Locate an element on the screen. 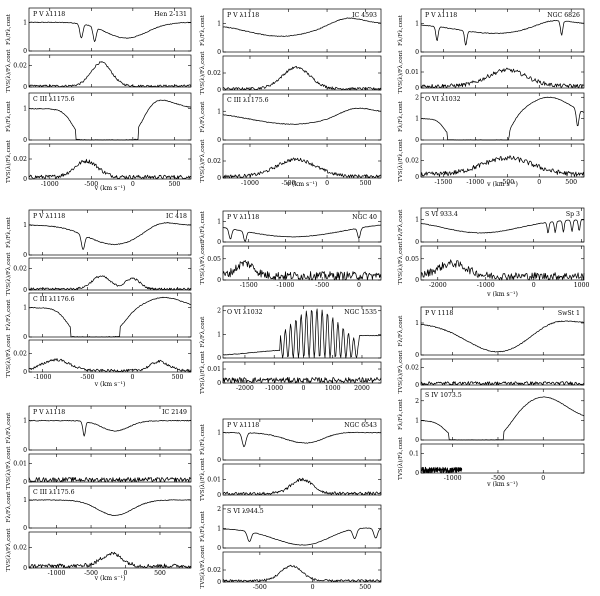 This screenshot has height=596, width=600. object-name: NGC 1535 is located at coordinates (360, 312).